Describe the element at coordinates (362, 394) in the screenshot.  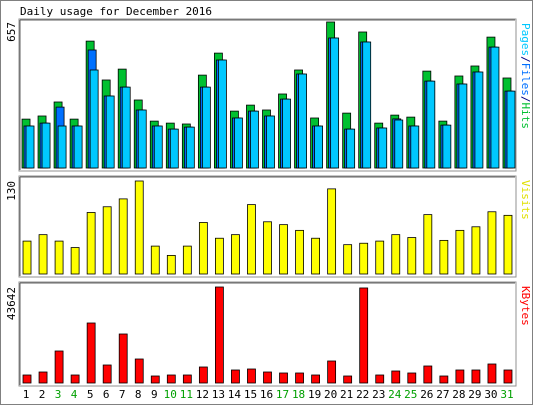
I see `x-tick-label: 22` at that location.